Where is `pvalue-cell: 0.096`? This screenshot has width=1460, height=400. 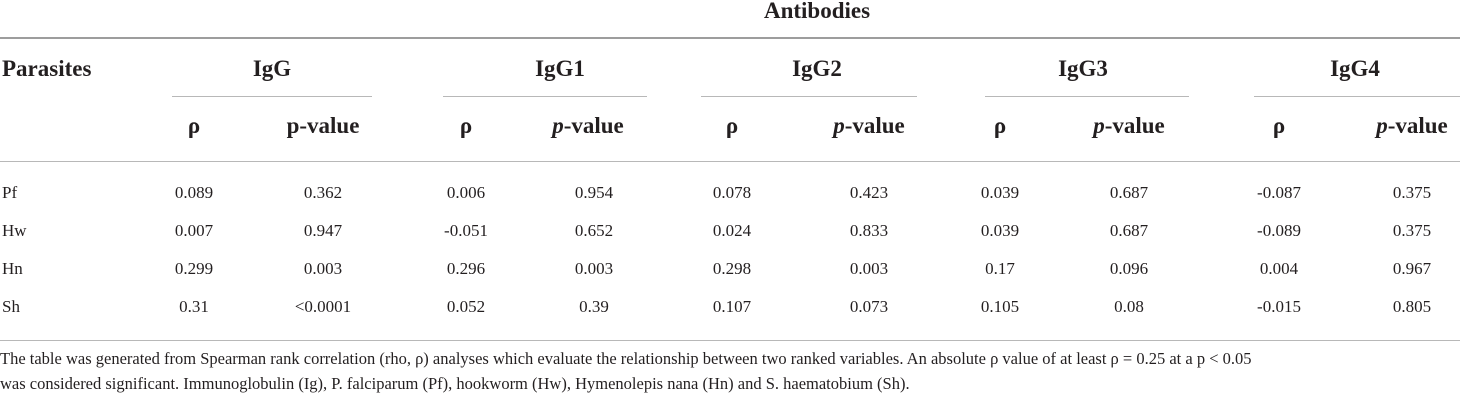
pvalue-cell: 0.096 is located at coordinates (1129, 268).